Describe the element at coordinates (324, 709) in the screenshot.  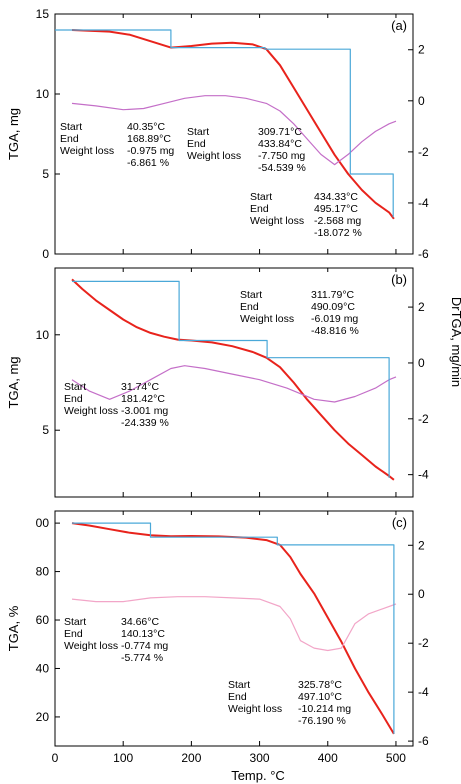
I see `annotation-value: -10.214 mg` at that location.